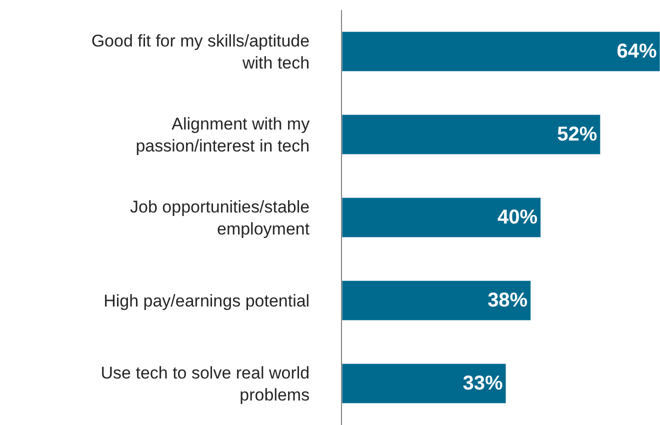 Image resolution: width=660 pixels, height=425 pixels. Describe the element at coordinates (482, 383) in the screenshot. I see `data-label: 33%` at that location.